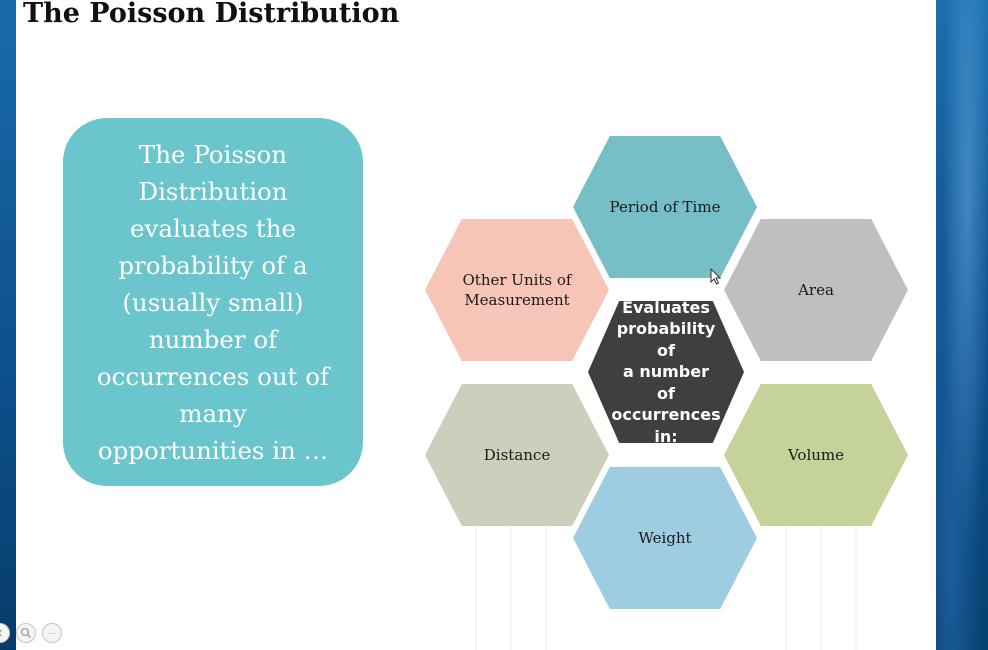 Image resolution: width=988 pixels, height=650 pixels. I want to click on hex-label: Area, so click(816, 290).